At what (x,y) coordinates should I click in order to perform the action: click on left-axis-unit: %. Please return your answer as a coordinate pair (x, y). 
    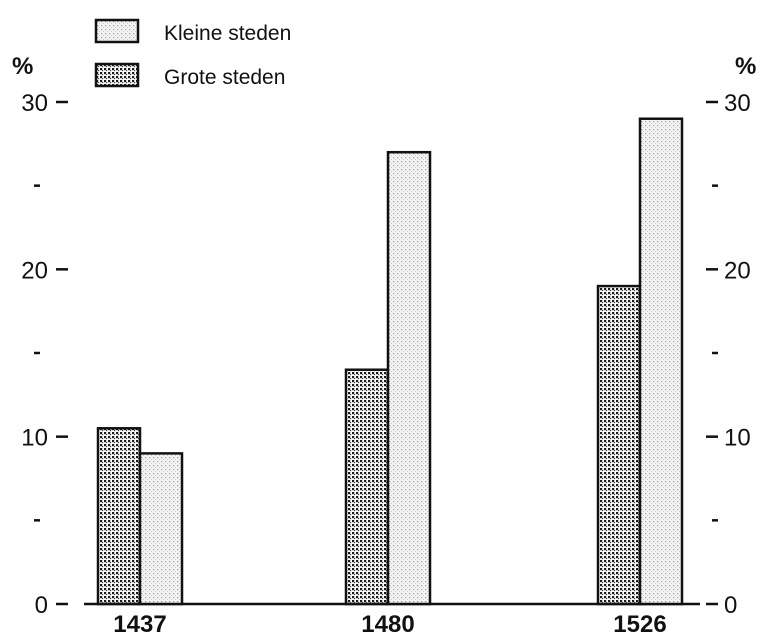
    Looking at the image, I should click on (22, 66).